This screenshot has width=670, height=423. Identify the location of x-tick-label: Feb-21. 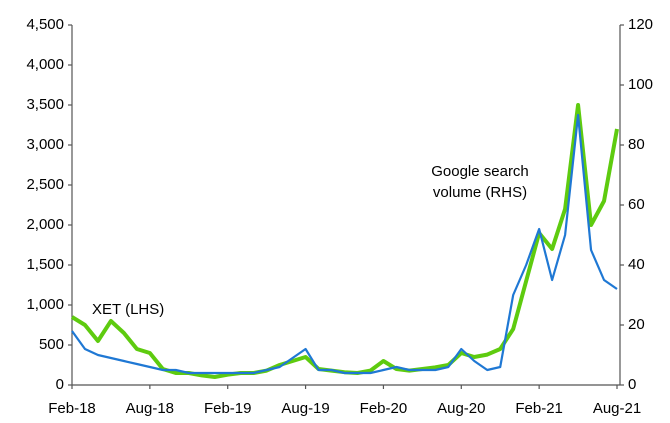
(539, 408).